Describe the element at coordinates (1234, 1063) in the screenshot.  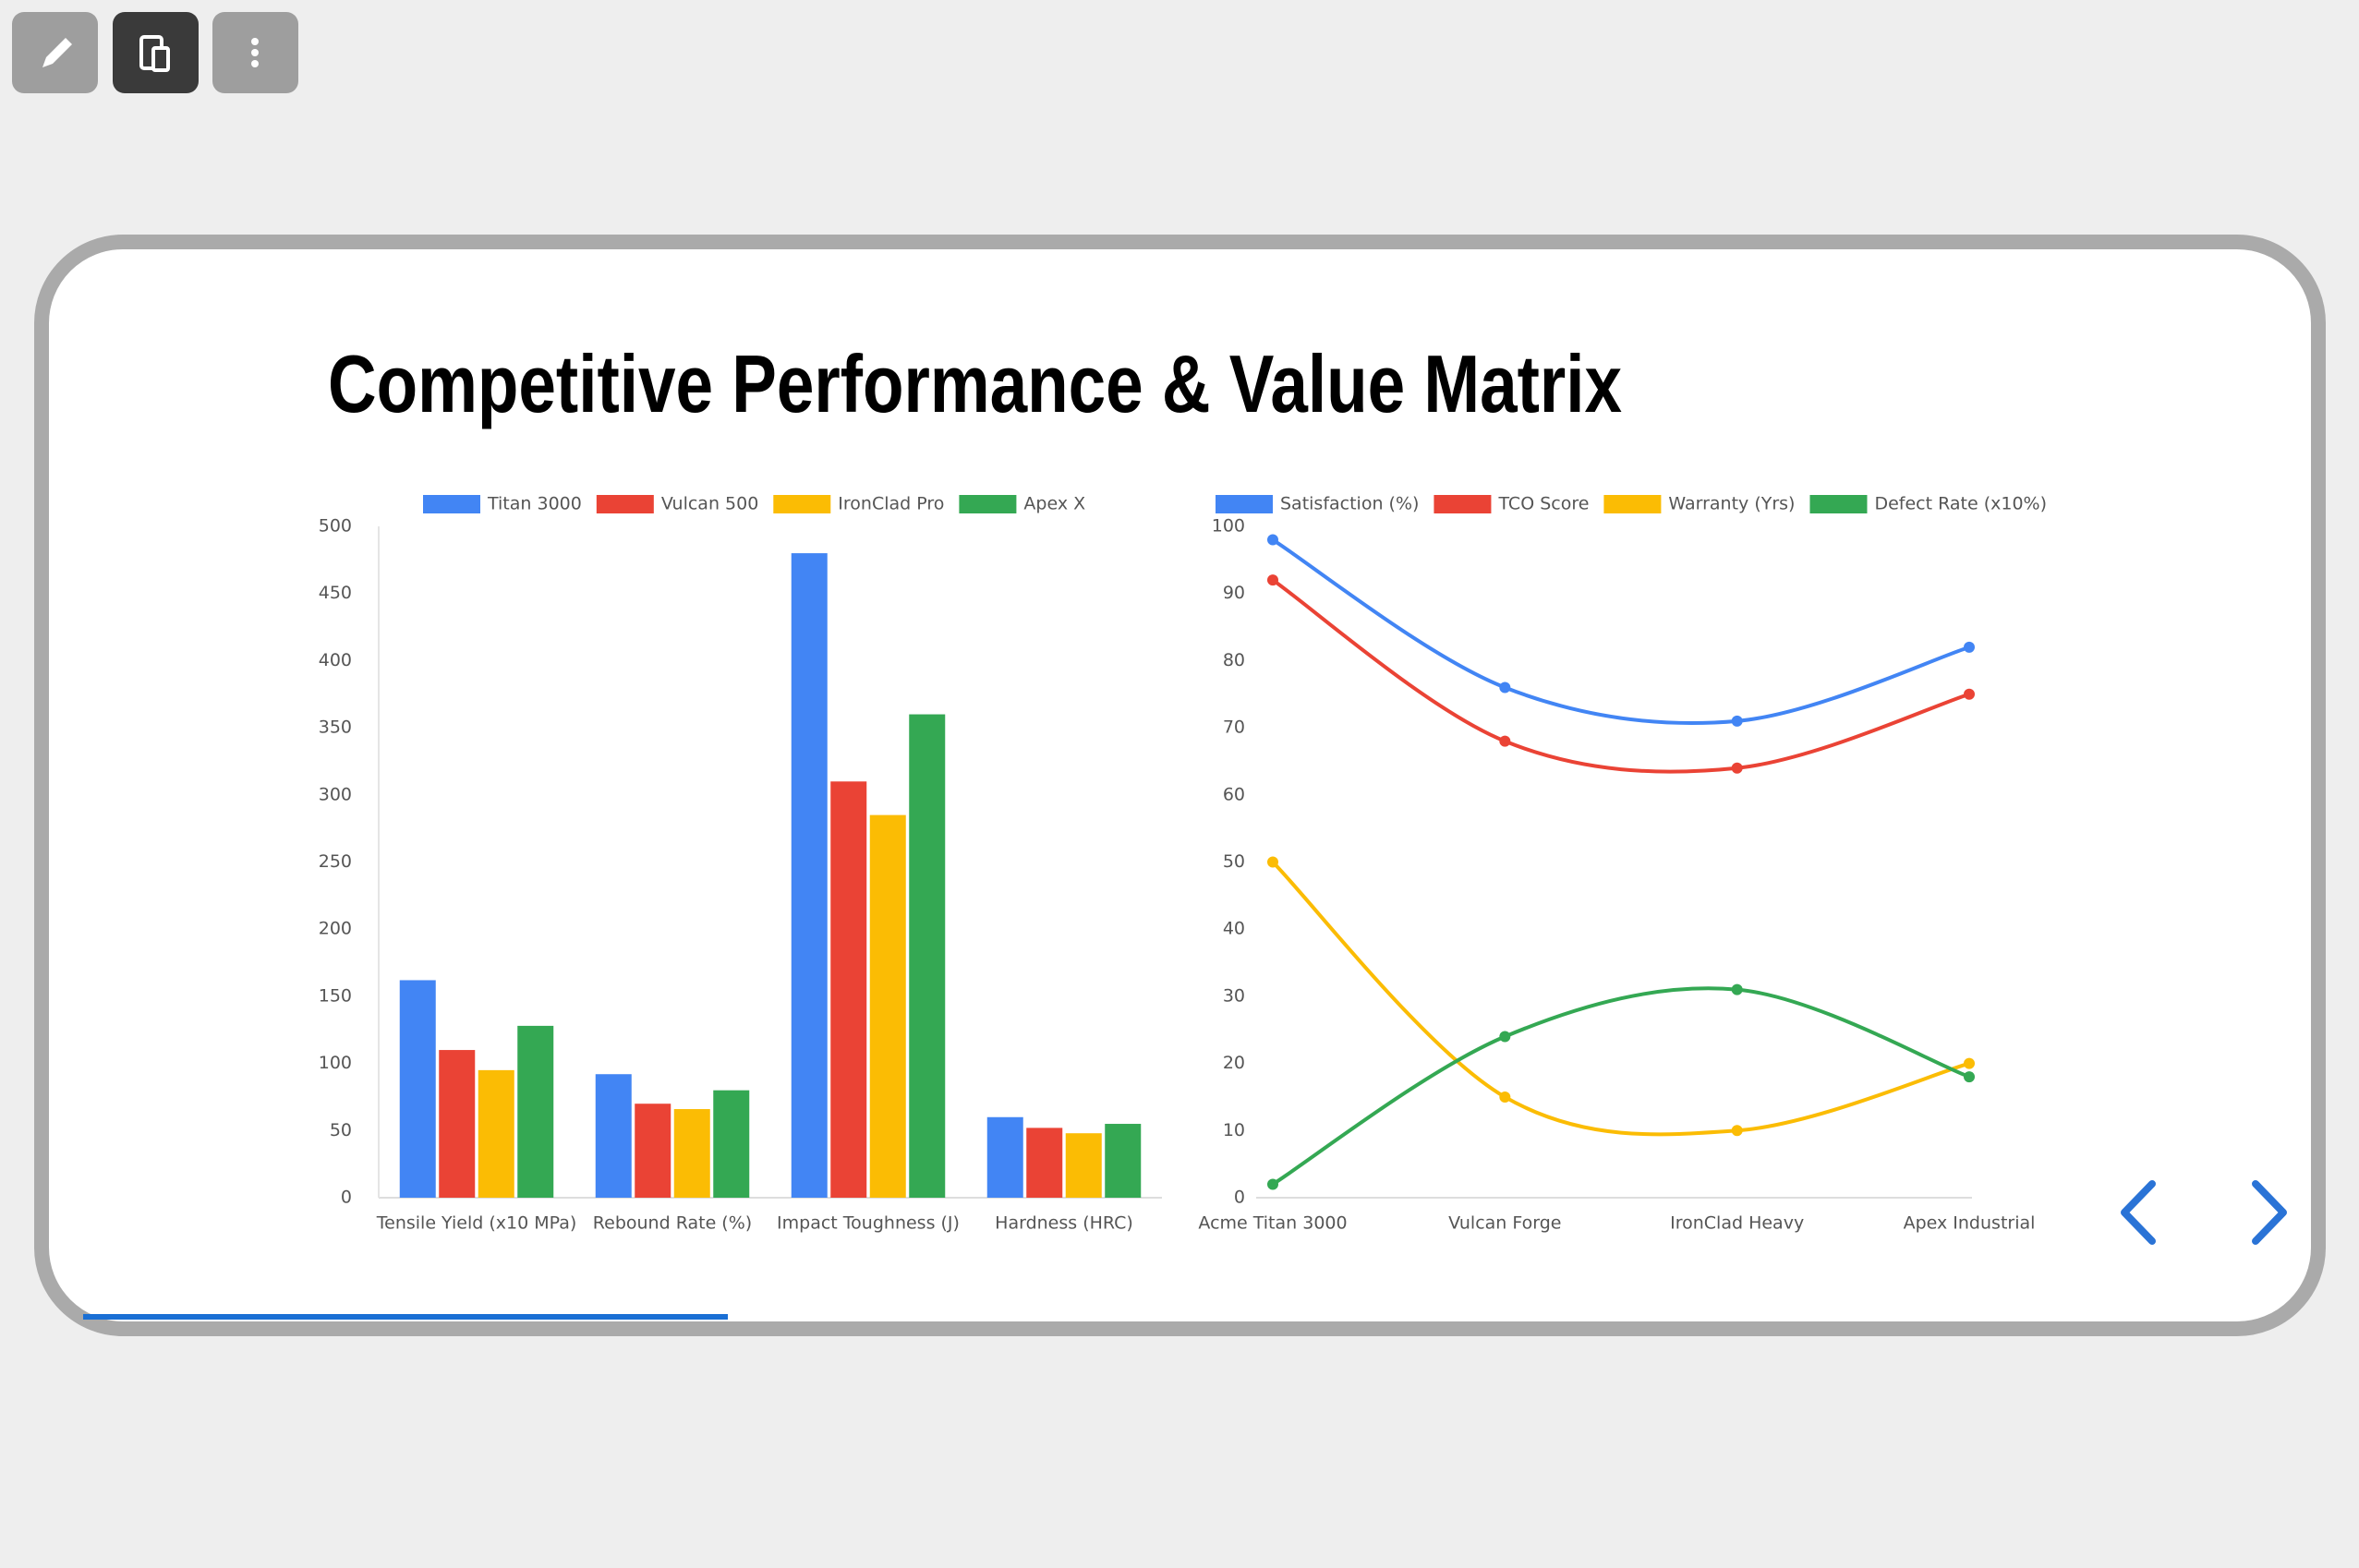
I see `y-tick-label: 20` at that location.